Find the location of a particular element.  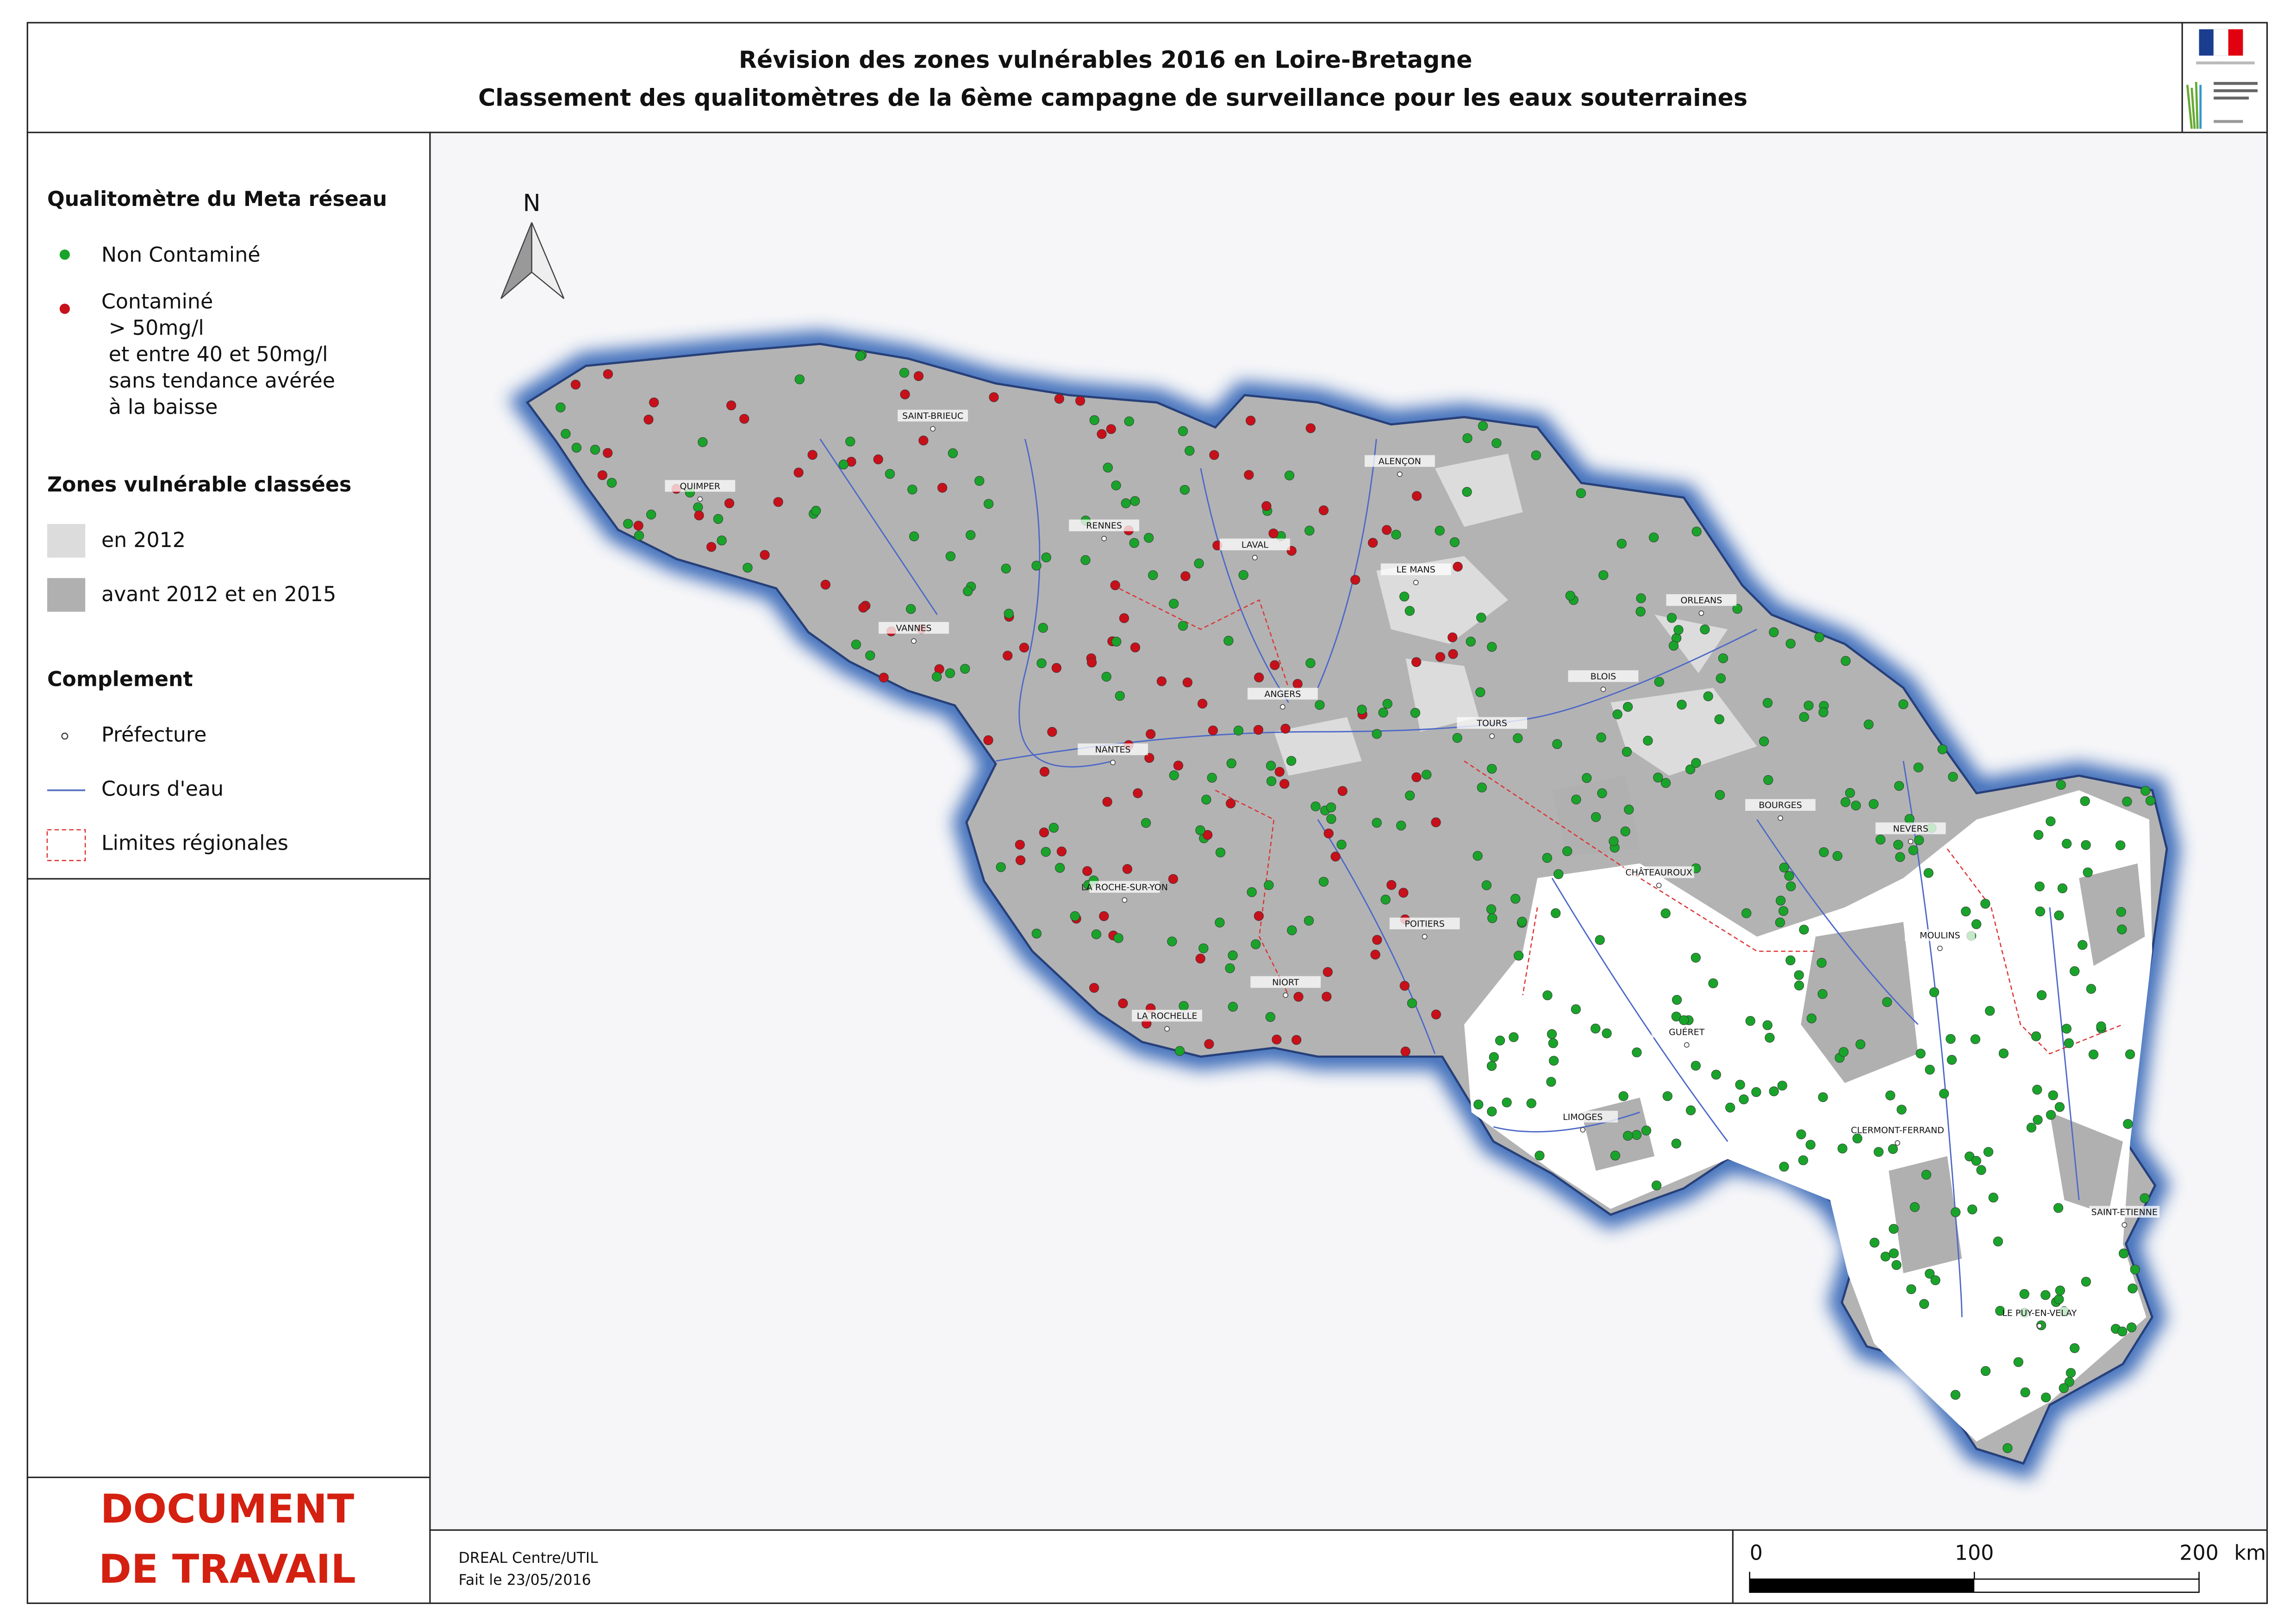

legend-label: à la baisse is located at coordinates (163, 407).